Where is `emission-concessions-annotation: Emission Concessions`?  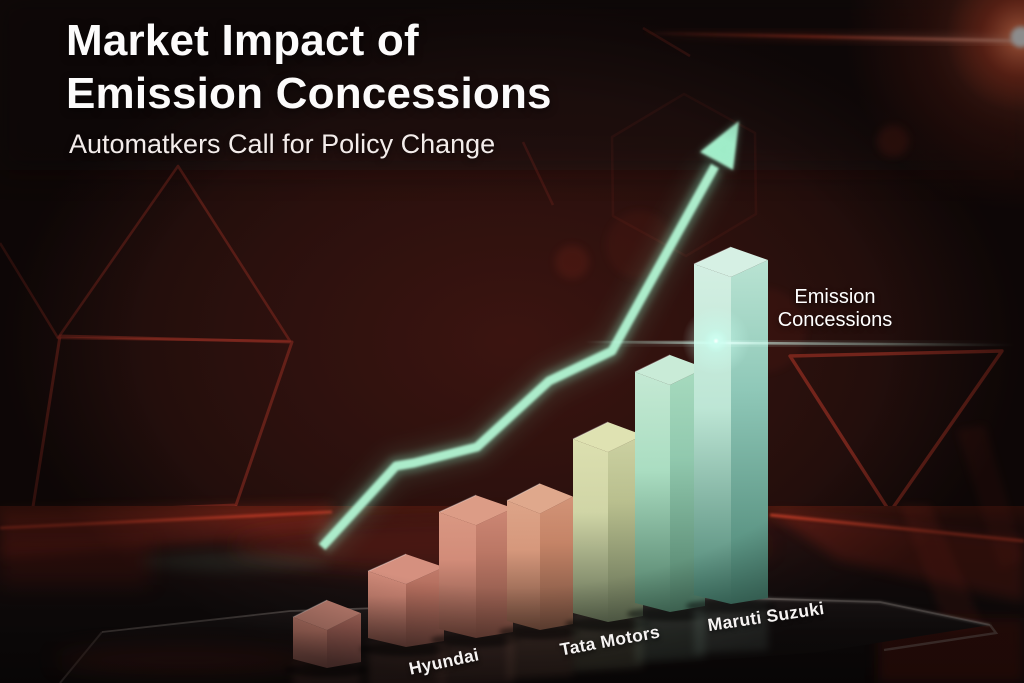
emission-concessions-annotation: Emission Concessions is located at coordinates (835, 309).